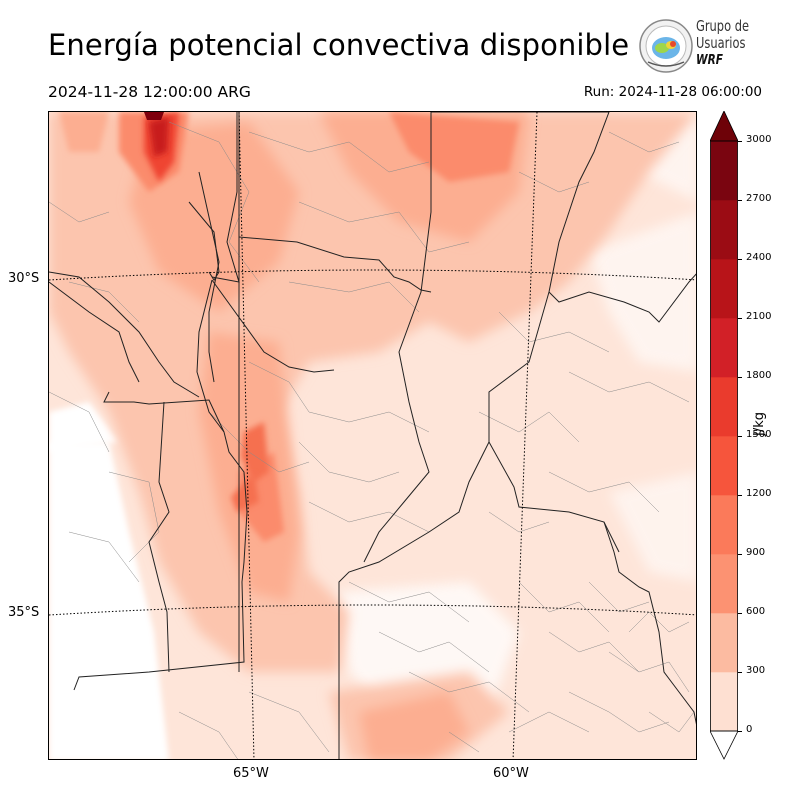 This screenshot has height=800, width=800. I want to click on colorbar-tick-label: 1800, so click(759, 375).